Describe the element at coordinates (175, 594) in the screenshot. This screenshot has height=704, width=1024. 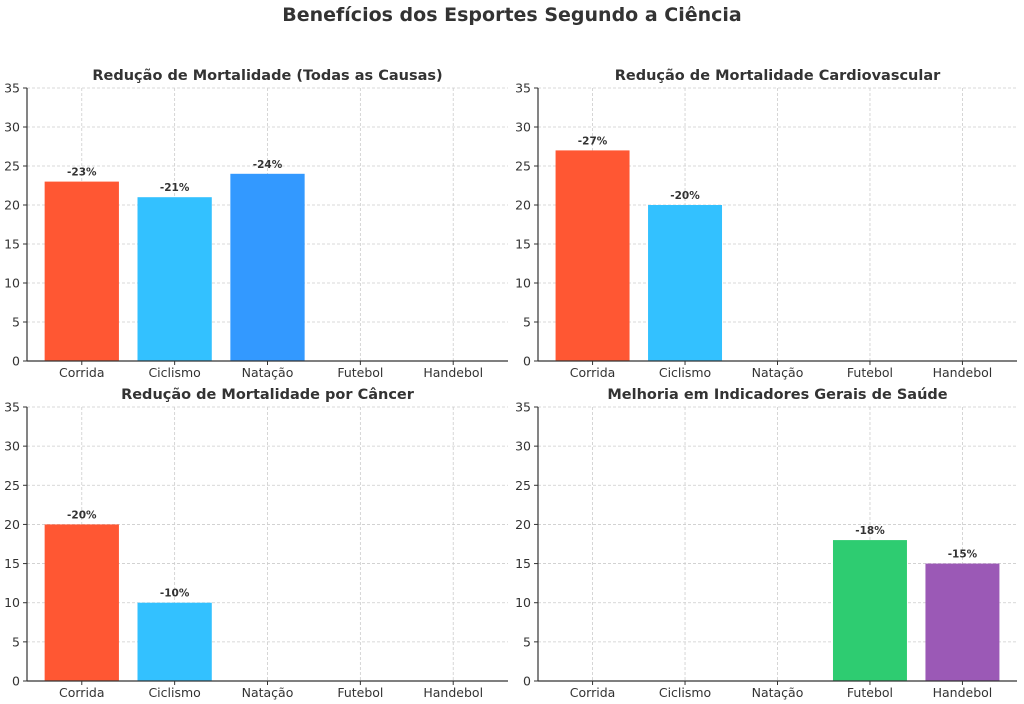
I see `data-label: -10%` at that location.